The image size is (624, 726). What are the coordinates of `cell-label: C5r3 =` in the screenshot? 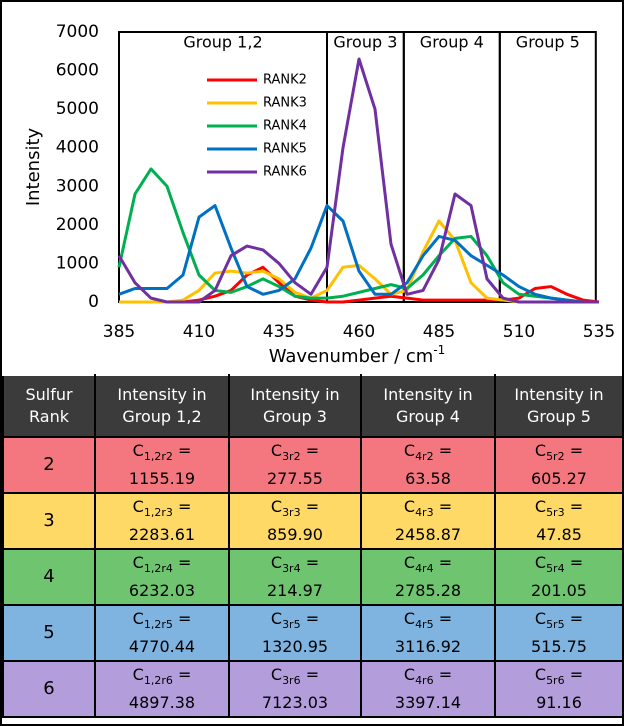 It's located at (559, 510).